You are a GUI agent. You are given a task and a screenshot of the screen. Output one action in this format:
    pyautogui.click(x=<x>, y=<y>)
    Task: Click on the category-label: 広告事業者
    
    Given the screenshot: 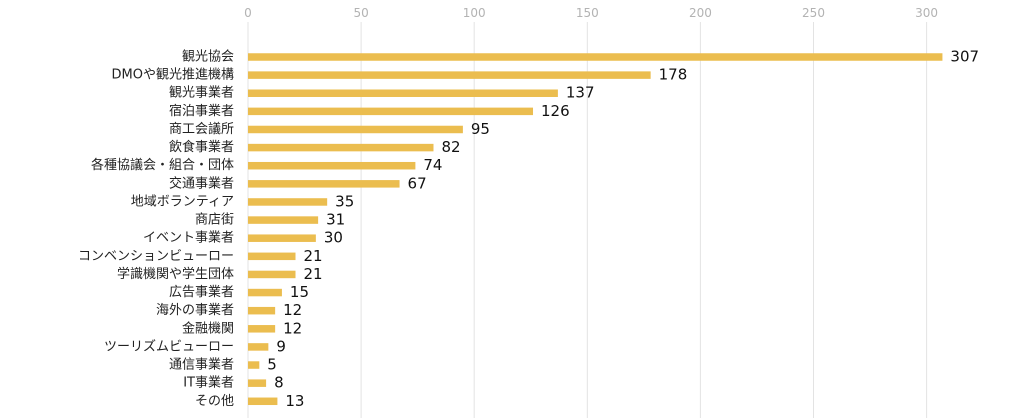 What is the action you would take?
    pyautogui.click(x=201, y=292)
    